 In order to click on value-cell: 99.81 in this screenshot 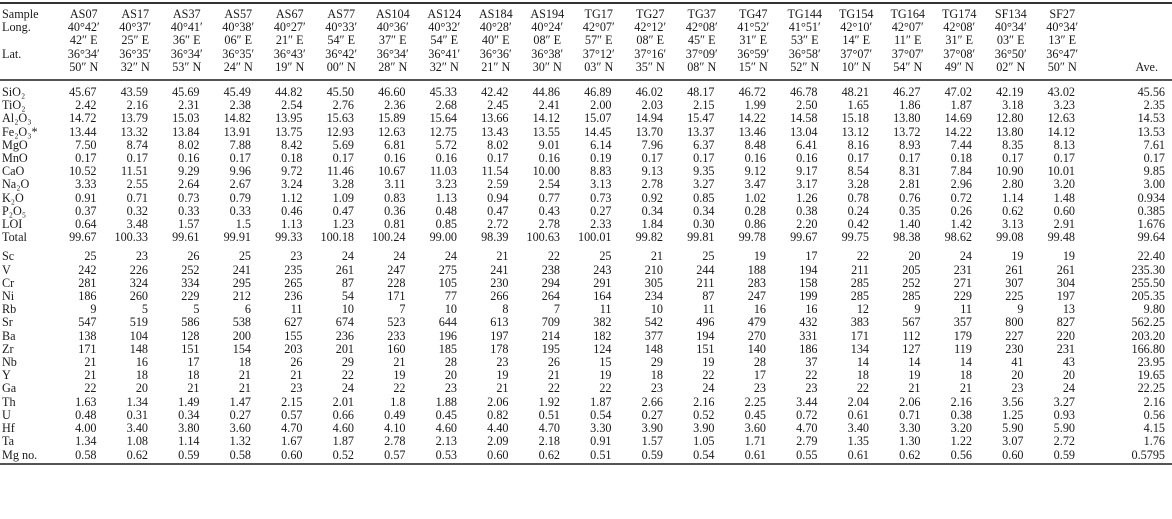, I will do `click(701, 237)`.